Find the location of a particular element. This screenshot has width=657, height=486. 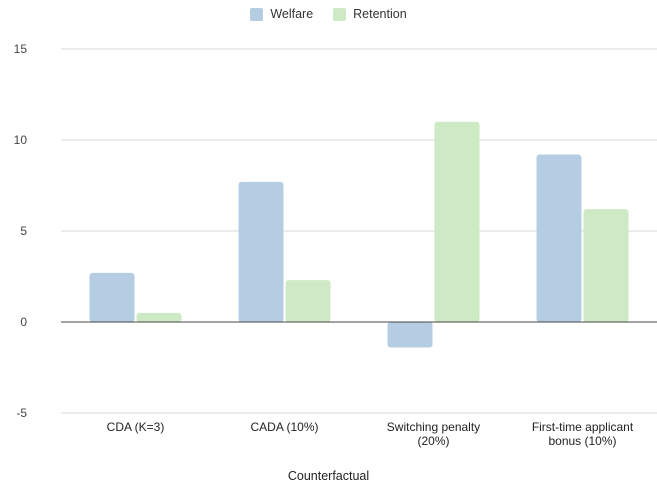

legend-item-retention: Retention is located at coordinates (370, 14).